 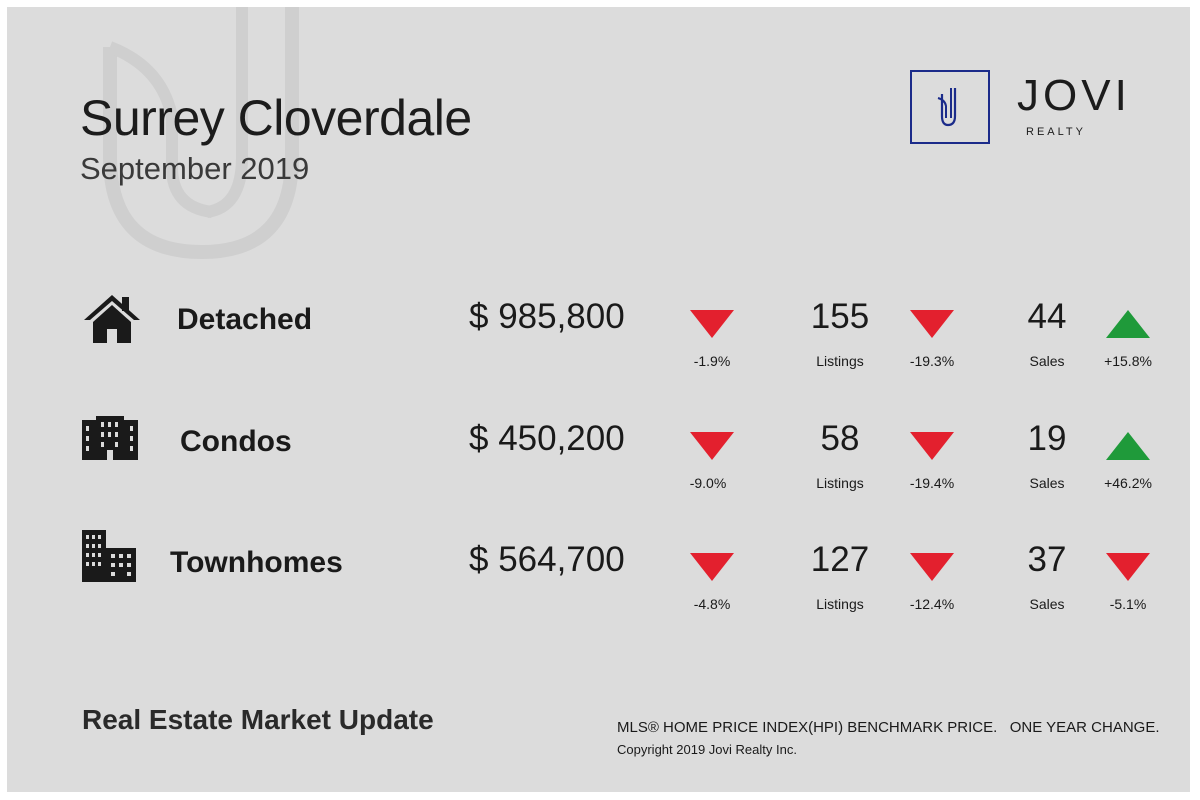 I want to click on category-label: Townhomes, so click(x=256, y=562).